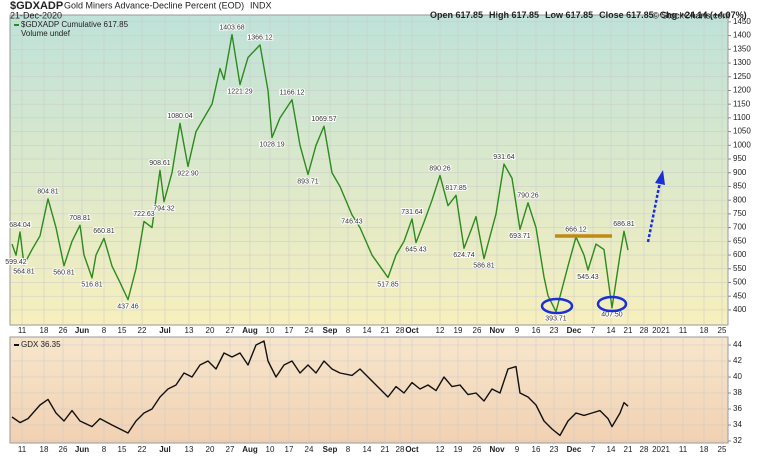  I want to click on date: 21-Dec-2020, so click(36, 15).